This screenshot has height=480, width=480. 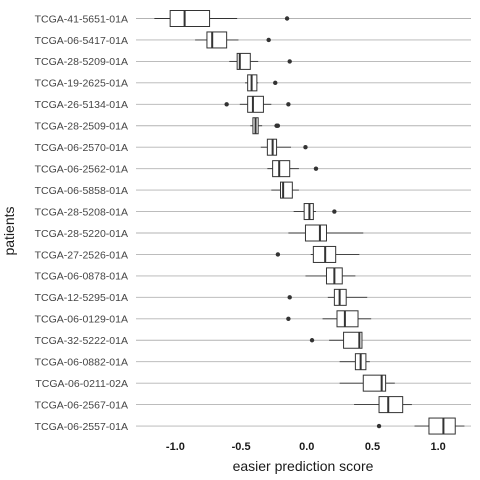 I want to click on x-tick-label: -1.0, so click(x=175, y=447).